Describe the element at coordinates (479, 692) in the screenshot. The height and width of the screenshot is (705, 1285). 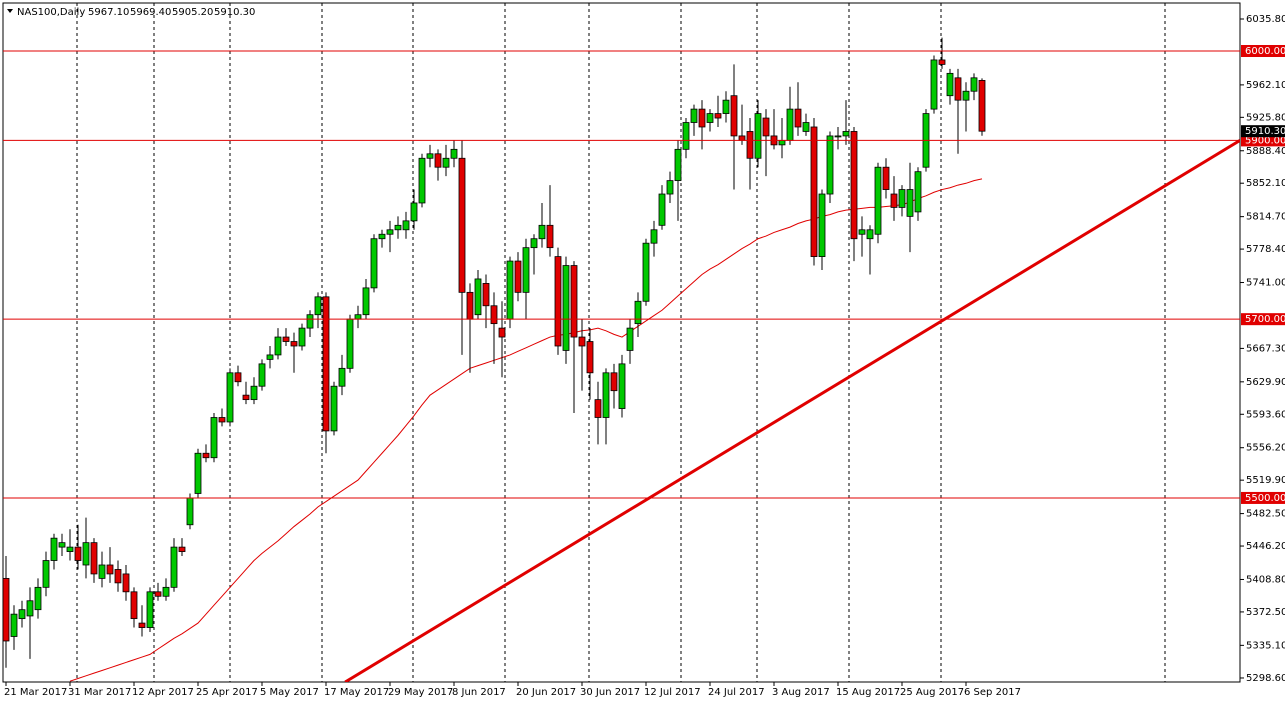
I see `x-tick-label: 8 Jun 2017` at that location.